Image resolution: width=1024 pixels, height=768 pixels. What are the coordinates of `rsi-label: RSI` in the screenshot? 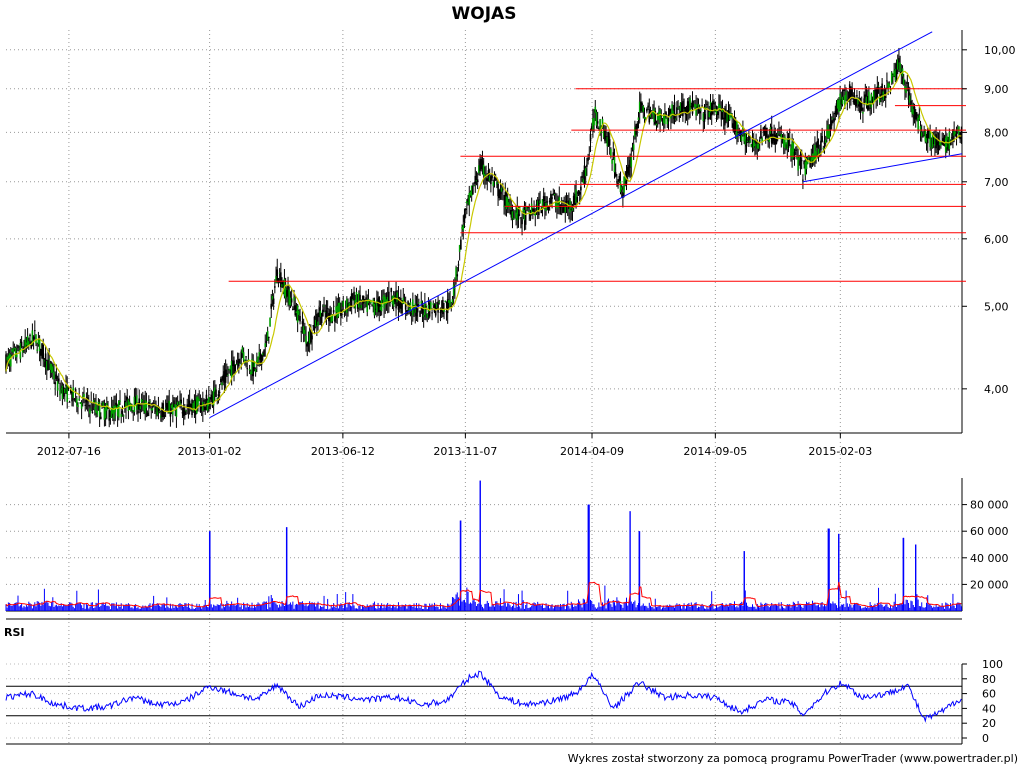 It's located at (14, 632).